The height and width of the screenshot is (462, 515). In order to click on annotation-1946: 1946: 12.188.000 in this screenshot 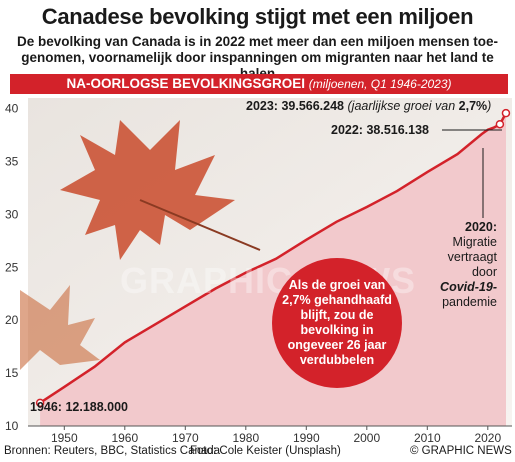, I will do `click(79, 407)`.